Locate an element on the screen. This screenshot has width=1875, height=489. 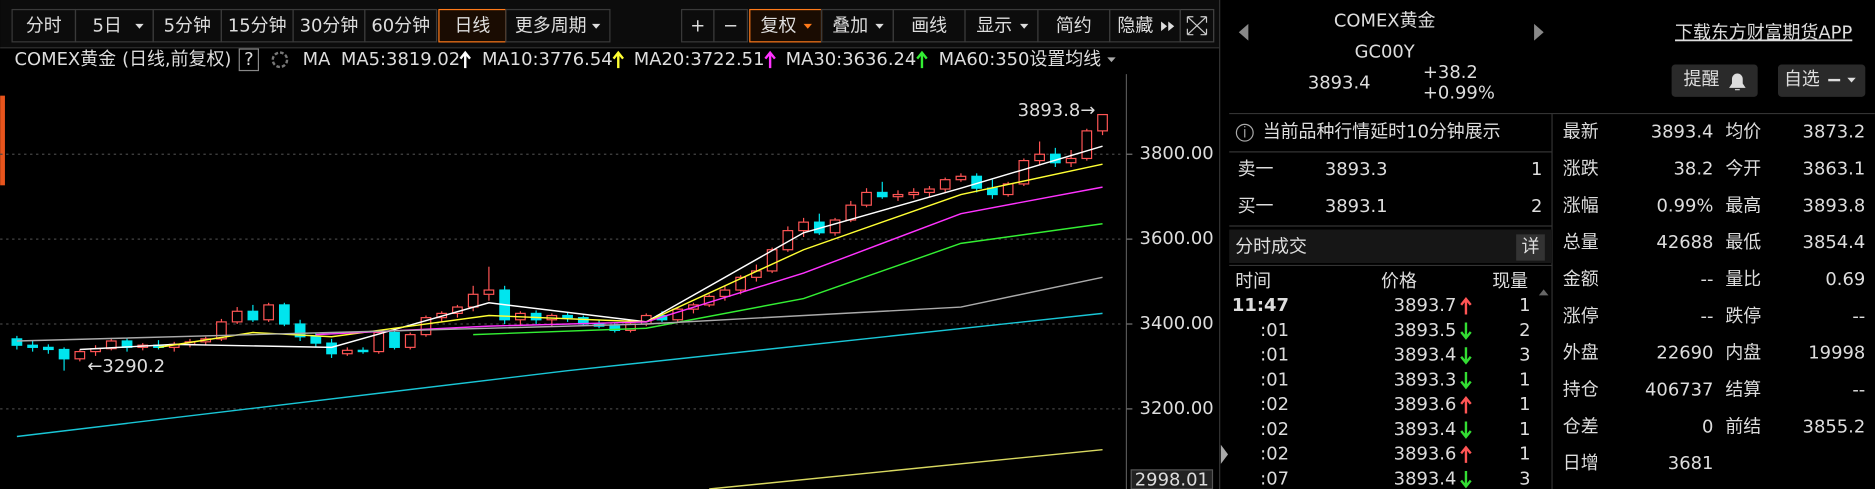
stat-value: 19998 is located at coordinates (1836, 353).